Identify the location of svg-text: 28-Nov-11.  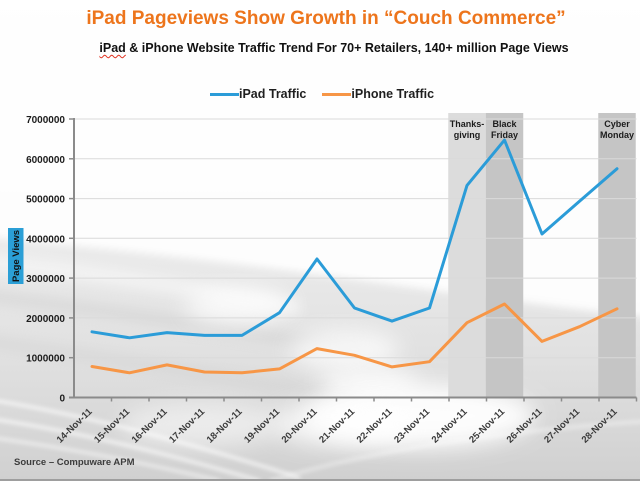
(600, 426).